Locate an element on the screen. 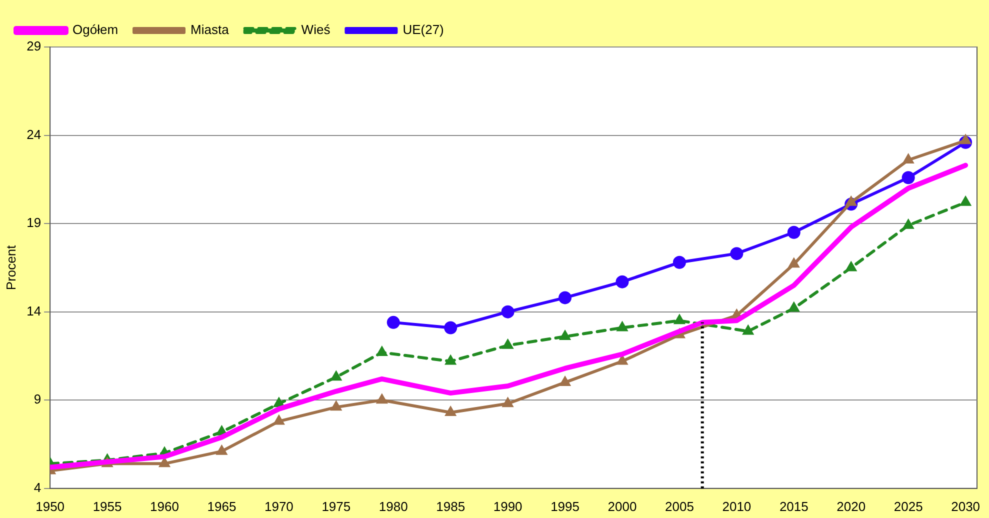 The height and width of the screenshot is (518, 989). y-tick-label: 29 is located at coordinates (34, 46).